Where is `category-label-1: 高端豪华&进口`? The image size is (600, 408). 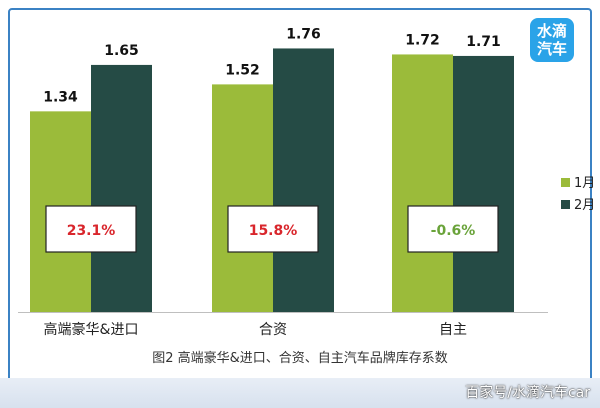
category-label-1: 高端豪华&进口 is located at coordinates (91, 329).